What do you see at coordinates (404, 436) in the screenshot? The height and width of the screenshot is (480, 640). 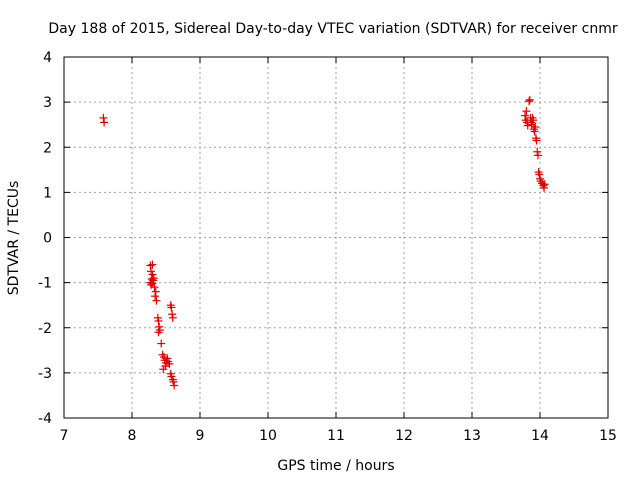 I see `x-tick-label: 12` at bounding box center [404, 436].